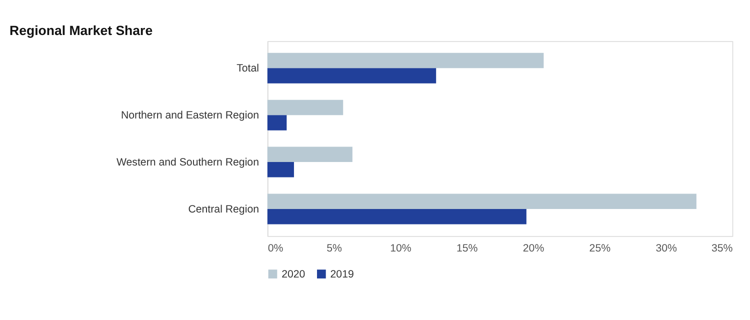 The width and height of the screenshot is (750, 320). Describe the element at coordinates (467, 248) in the screenshot. I see `x-tick-label: 15%` at that location.